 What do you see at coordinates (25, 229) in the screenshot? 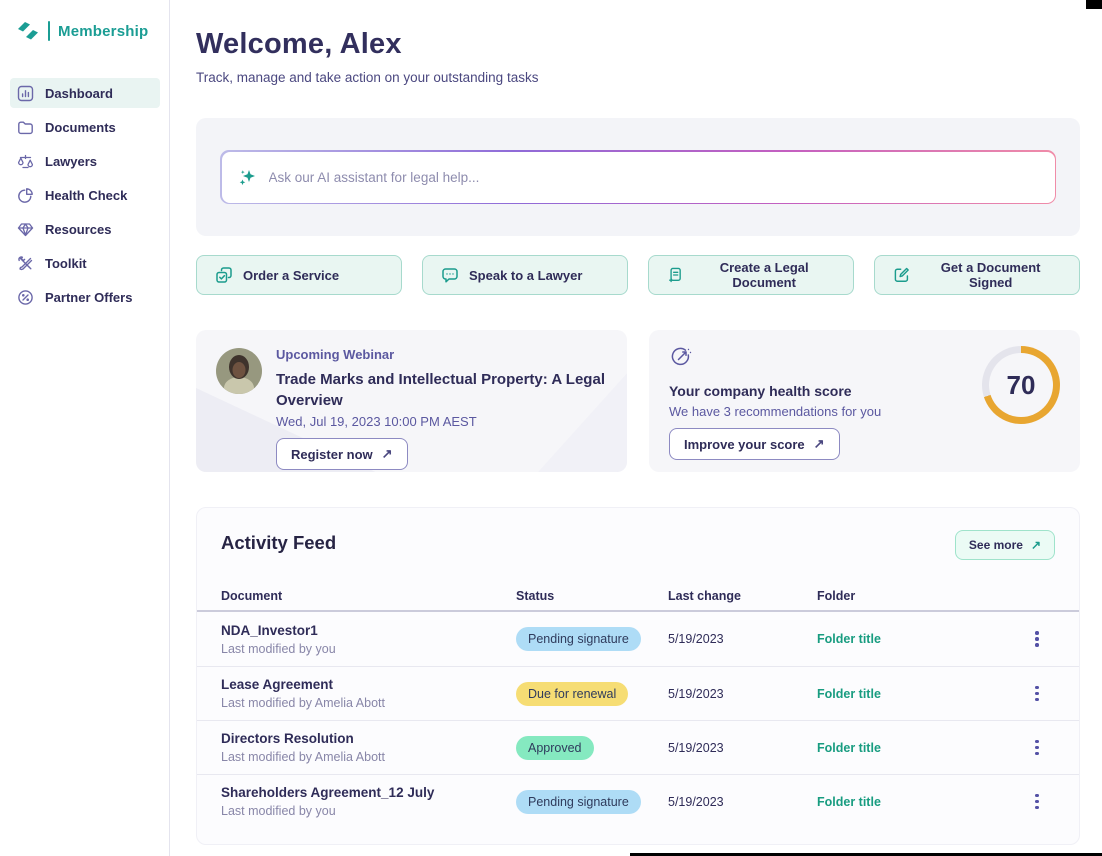
I see `diamond-icon` at bounding box center [25, 229].